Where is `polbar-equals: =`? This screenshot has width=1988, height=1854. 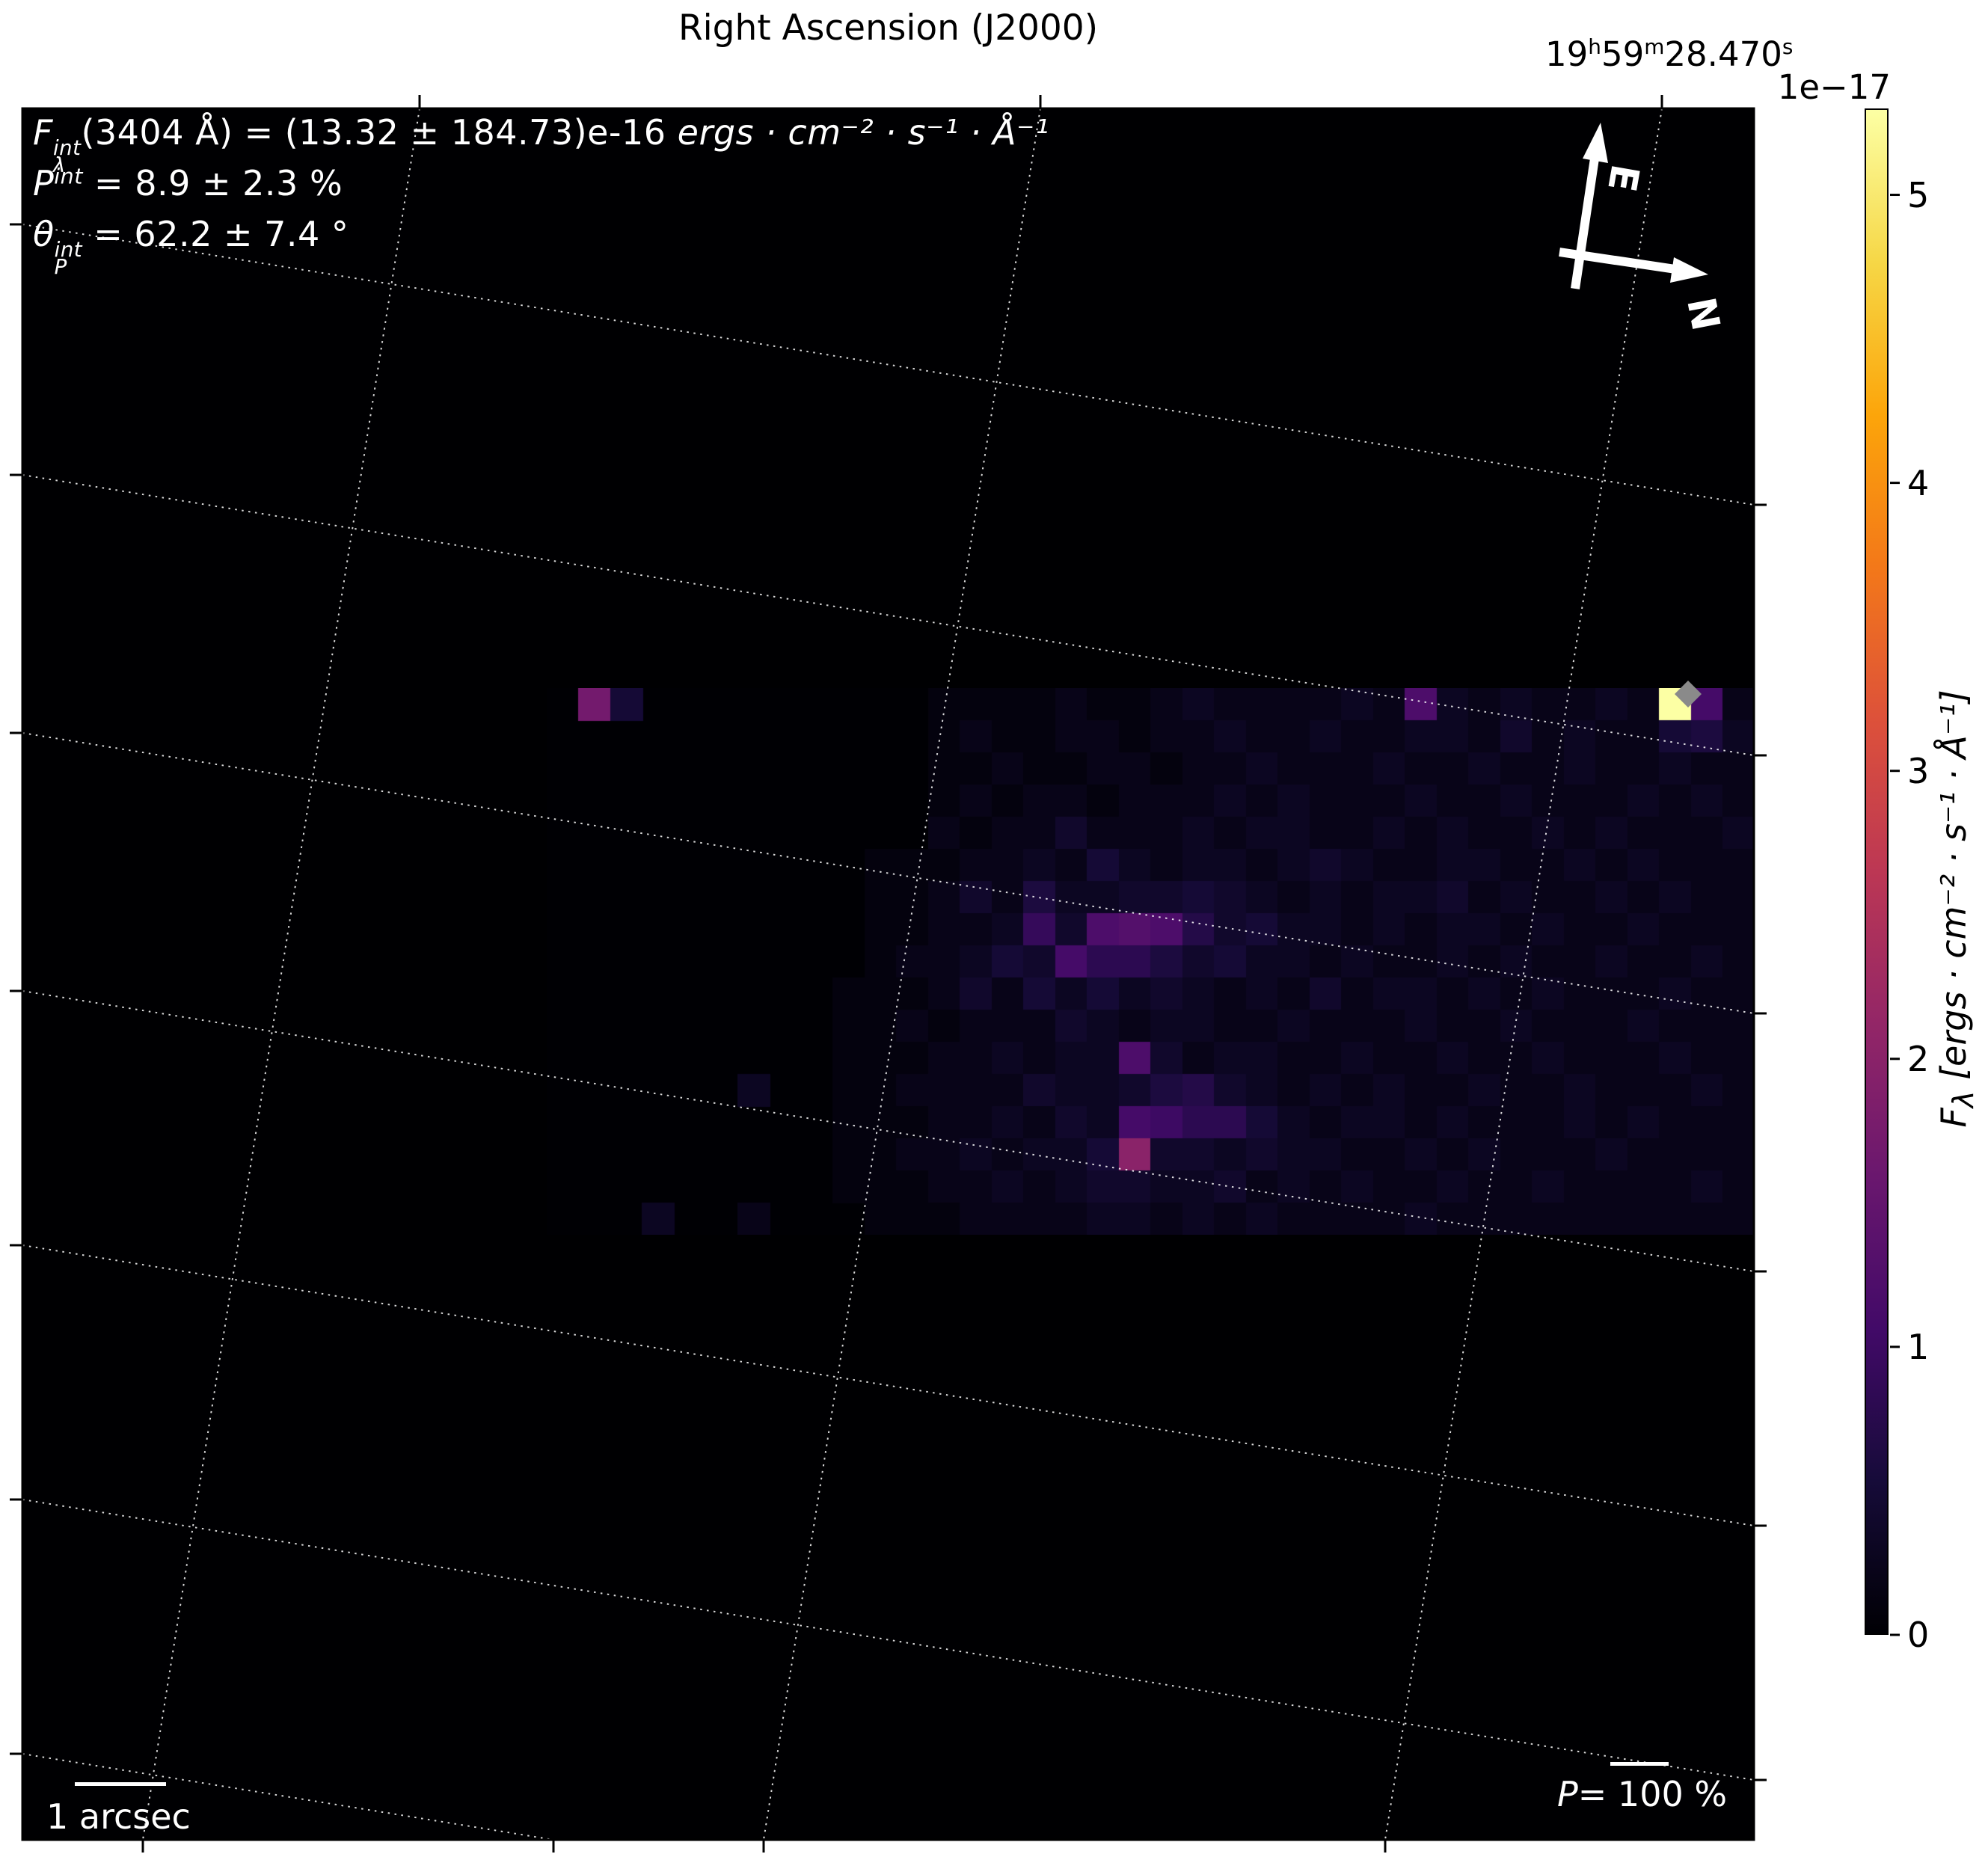
polbar-equals: = is located at coordinates (1597, 1794).